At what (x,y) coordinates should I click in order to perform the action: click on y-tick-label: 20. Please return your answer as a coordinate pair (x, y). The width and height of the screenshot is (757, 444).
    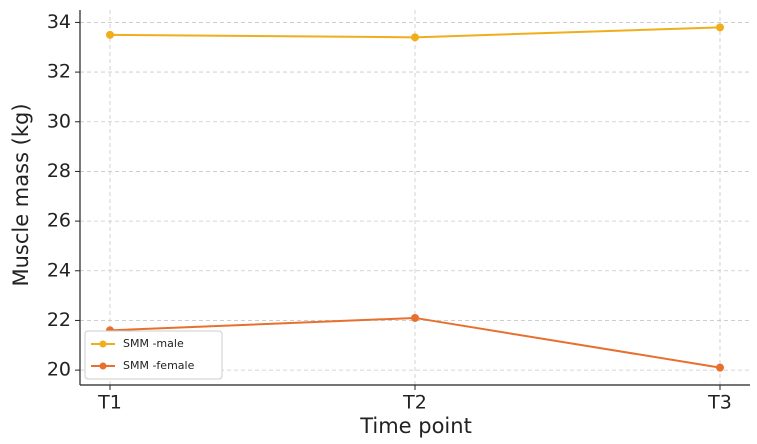
    Looking at the image, I should click on (59, 370).